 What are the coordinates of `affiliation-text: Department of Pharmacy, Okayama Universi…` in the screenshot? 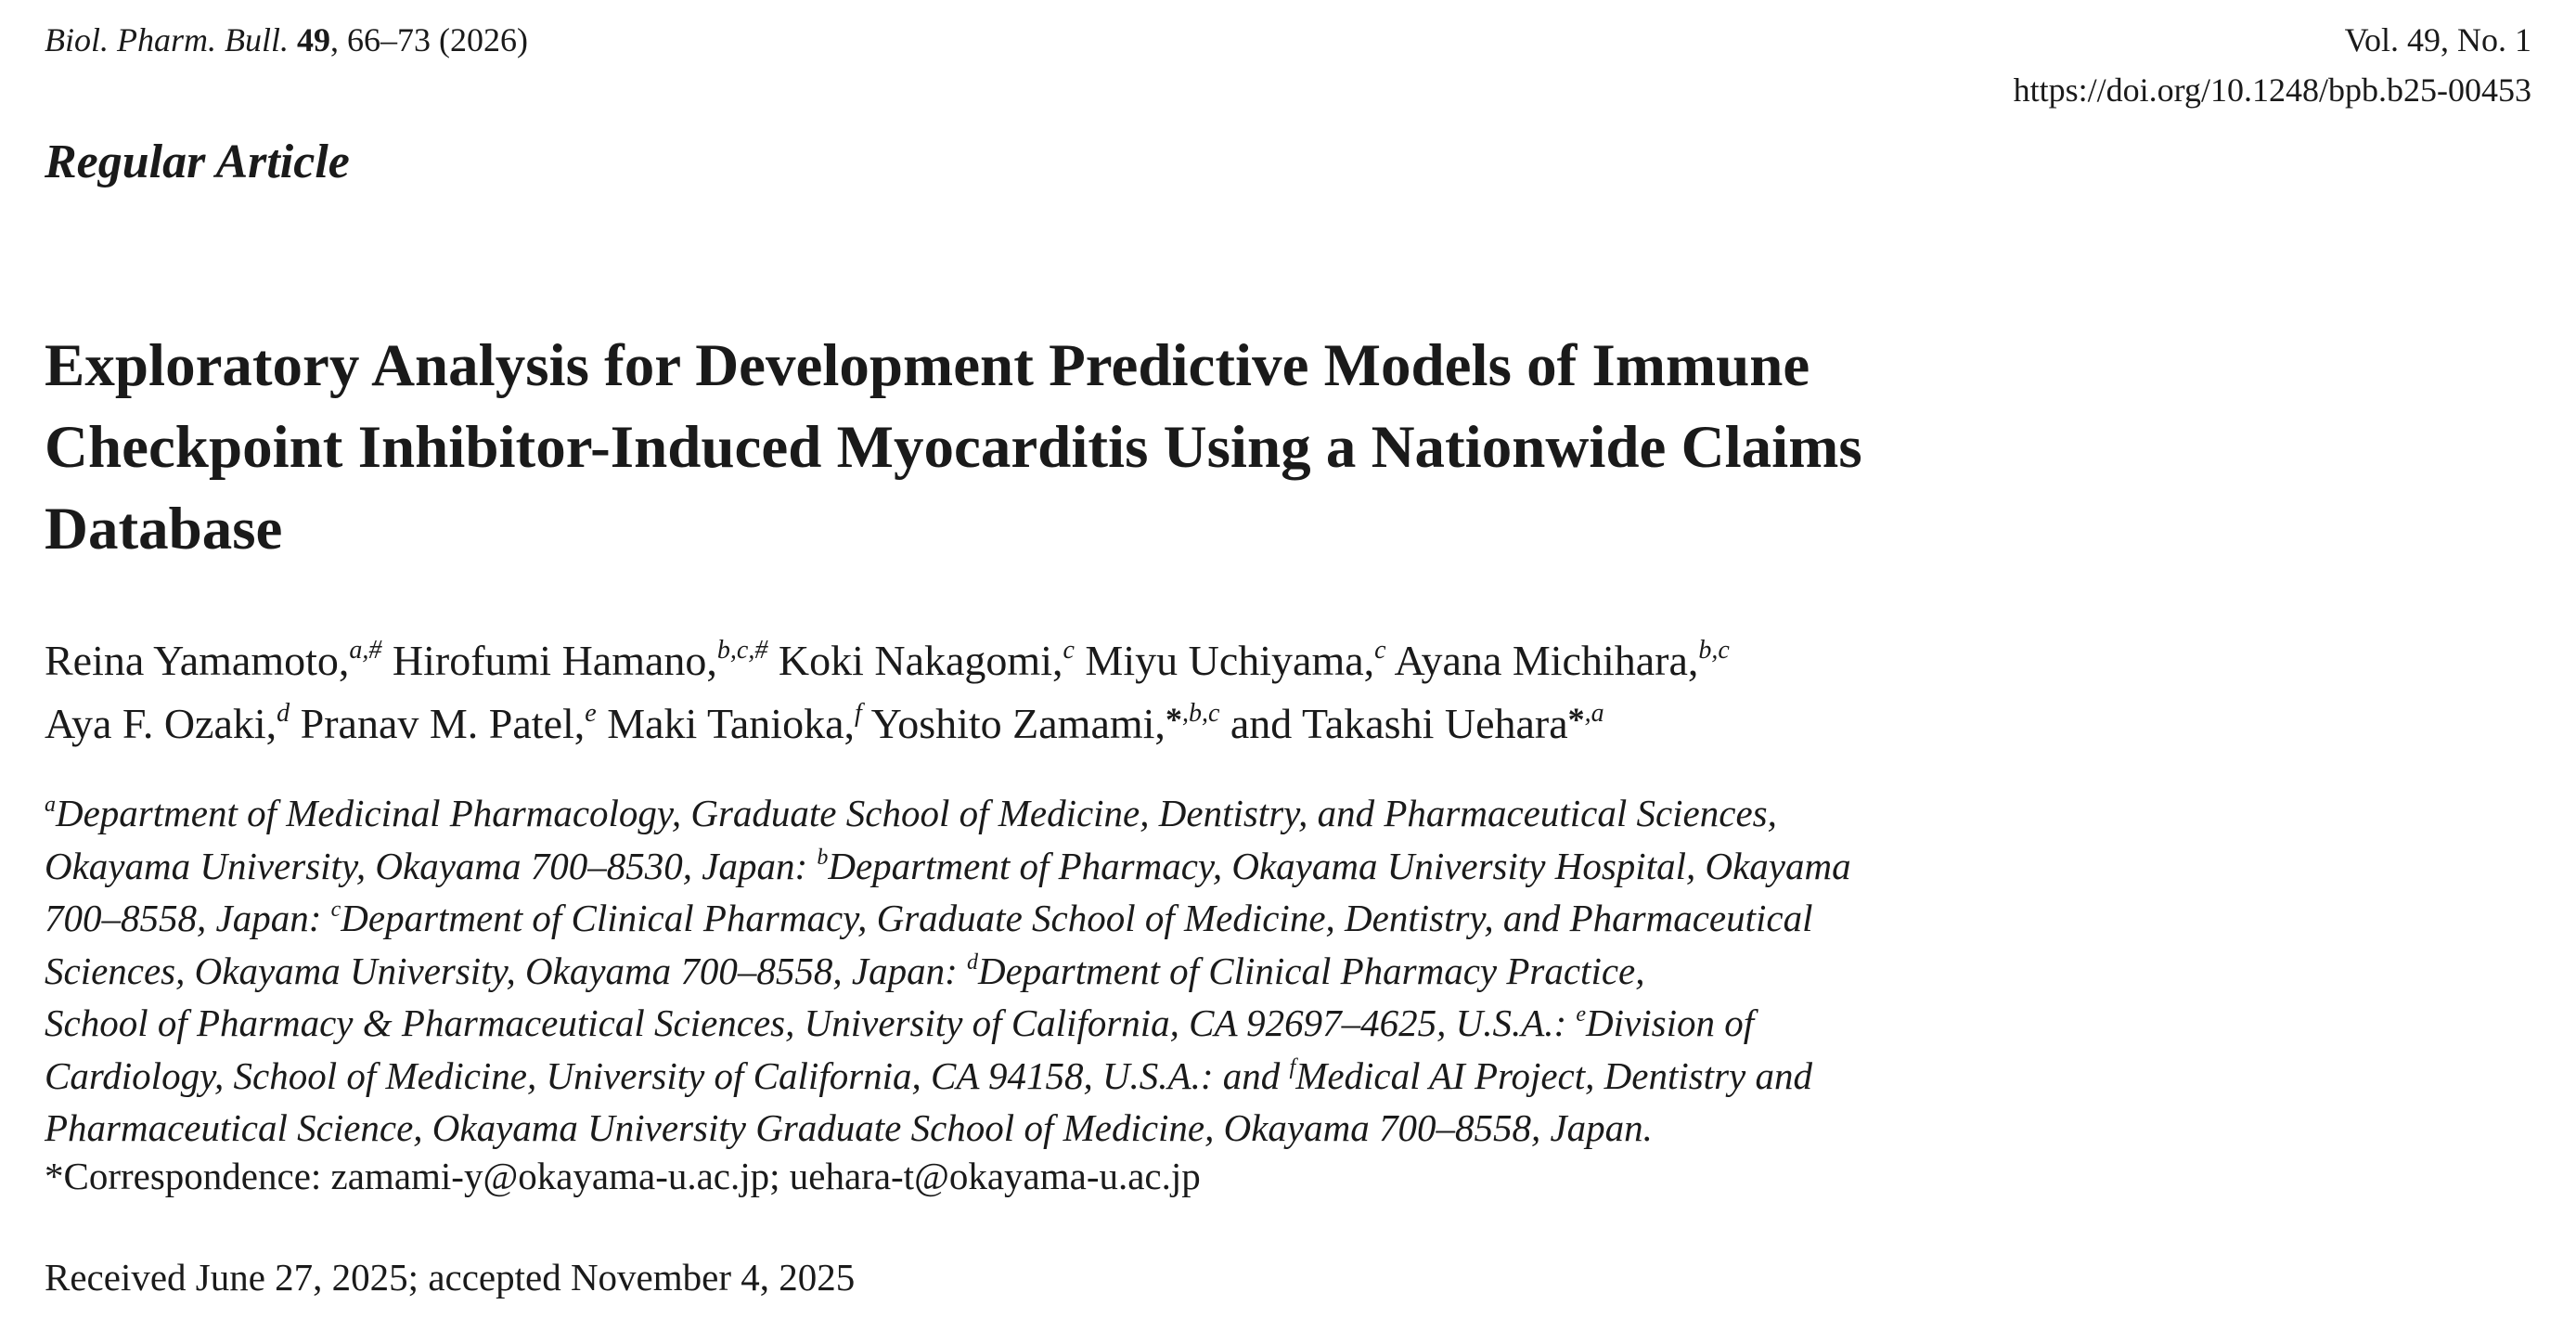 It's located at (1339, 865).